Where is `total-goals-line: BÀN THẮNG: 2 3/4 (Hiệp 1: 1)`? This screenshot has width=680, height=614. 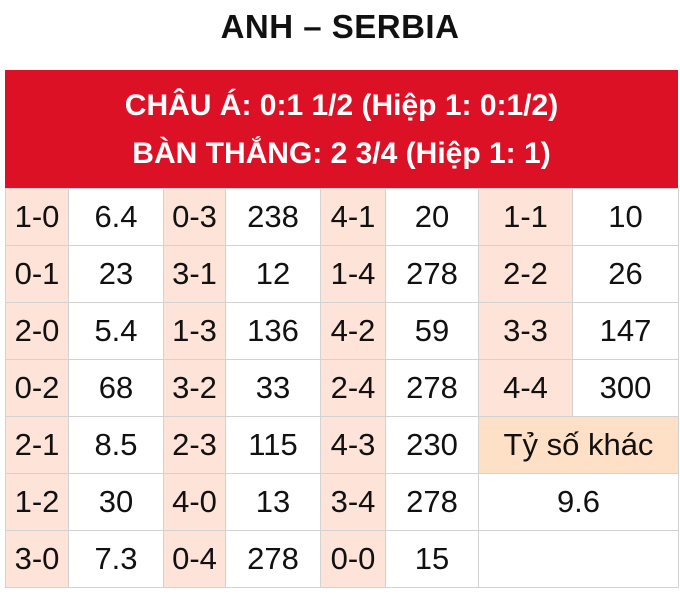 total-goals-line: BÀN THẮNG: 2 3/4 (Hiệp 1: 1) is located at coordinates (341, 153).